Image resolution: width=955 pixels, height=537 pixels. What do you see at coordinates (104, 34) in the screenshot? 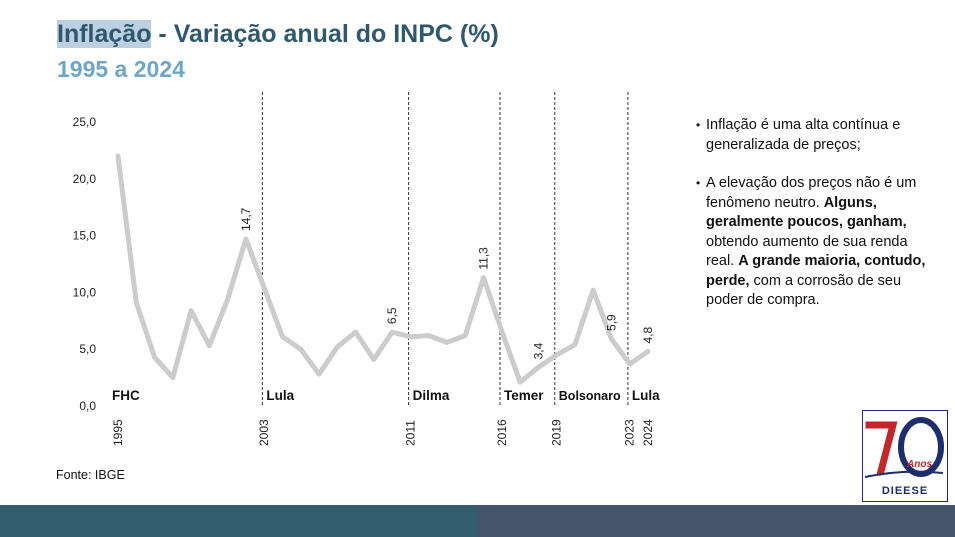
I see `title-highlight: Inflação` at bounding box center [104, 34].